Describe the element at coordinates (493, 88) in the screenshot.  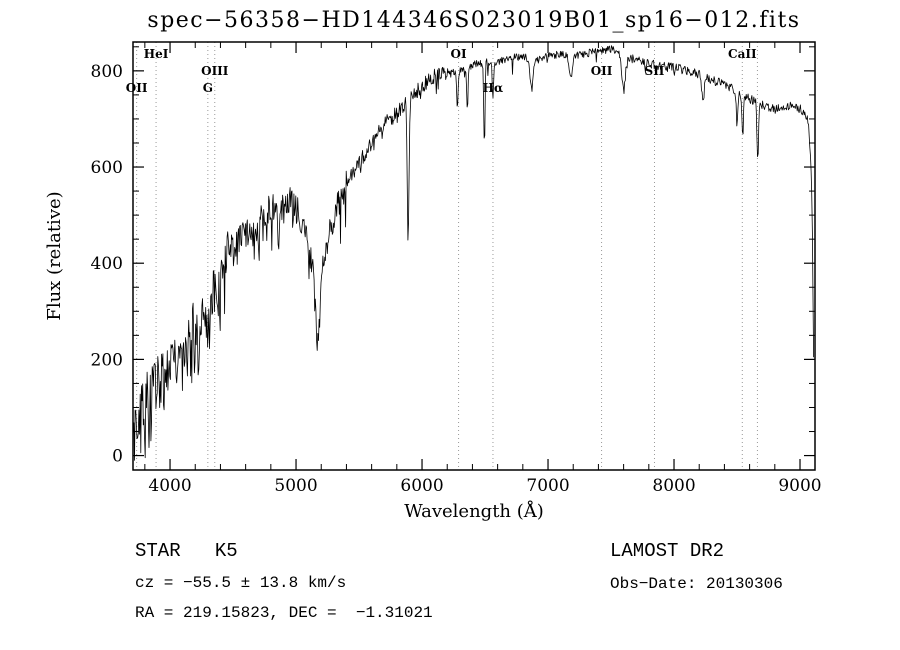
I see `line-marker-label: Hα` at that location.